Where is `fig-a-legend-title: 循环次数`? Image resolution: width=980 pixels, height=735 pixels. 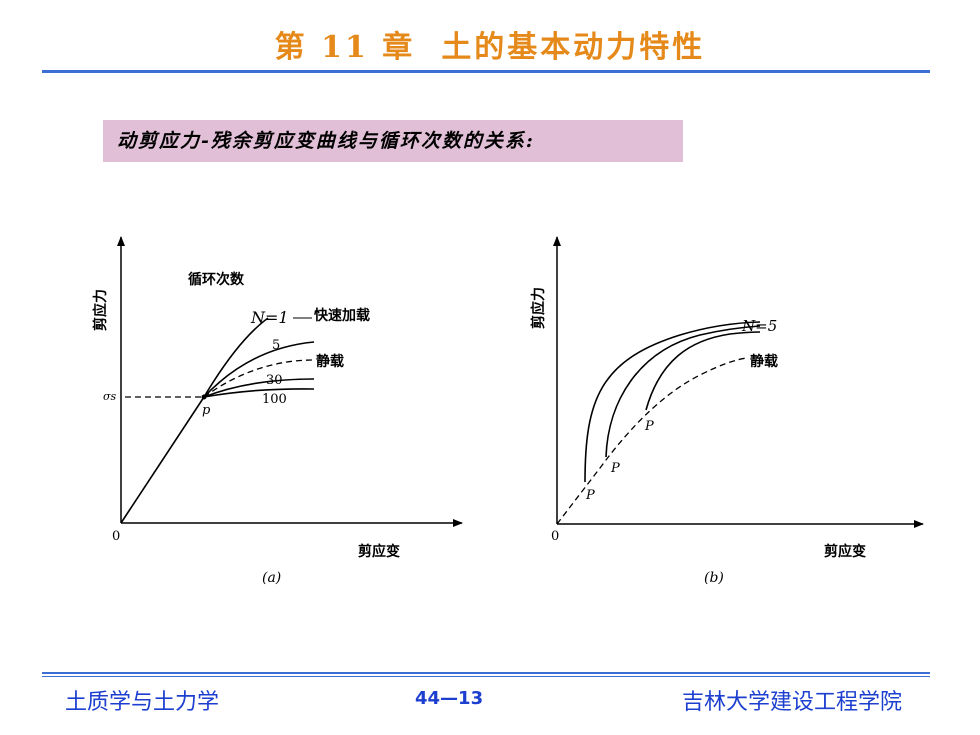 fig-a-legend-title: 循环次数 is located at coordinates (216, 279).